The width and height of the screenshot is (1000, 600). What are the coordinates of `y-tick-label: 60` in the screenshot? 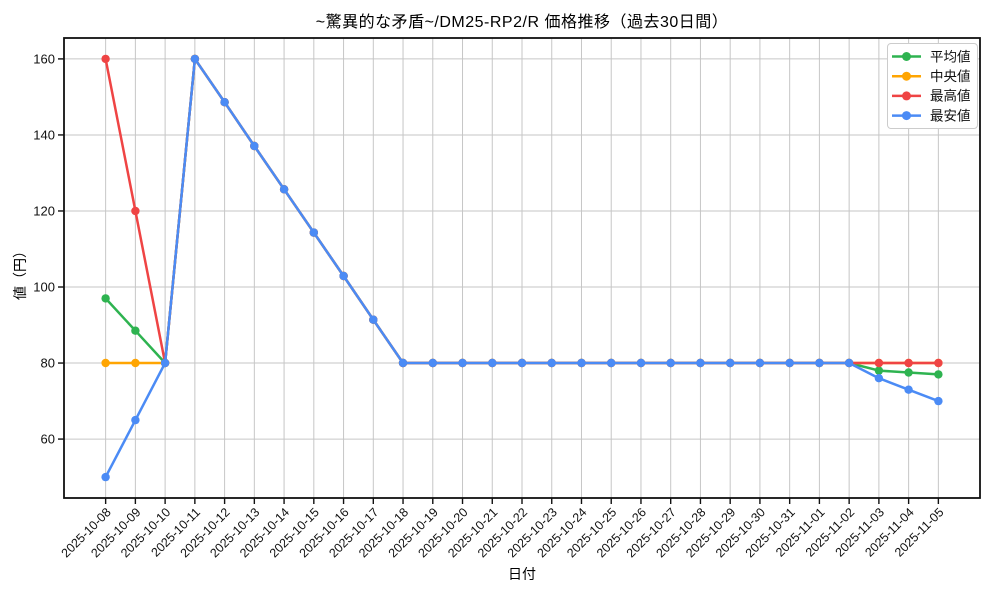 It's located at (48, 439).